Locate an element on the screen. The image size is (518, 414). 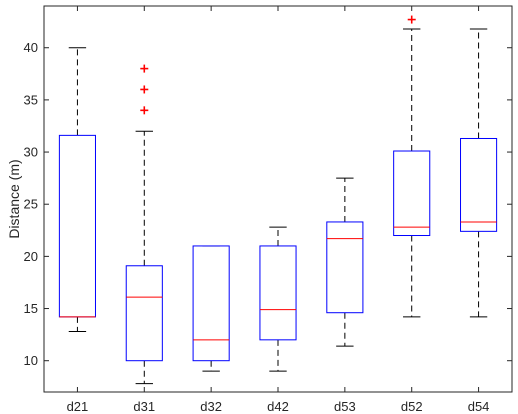
x-tick-label: d53 is located at coordinates (345, 406).